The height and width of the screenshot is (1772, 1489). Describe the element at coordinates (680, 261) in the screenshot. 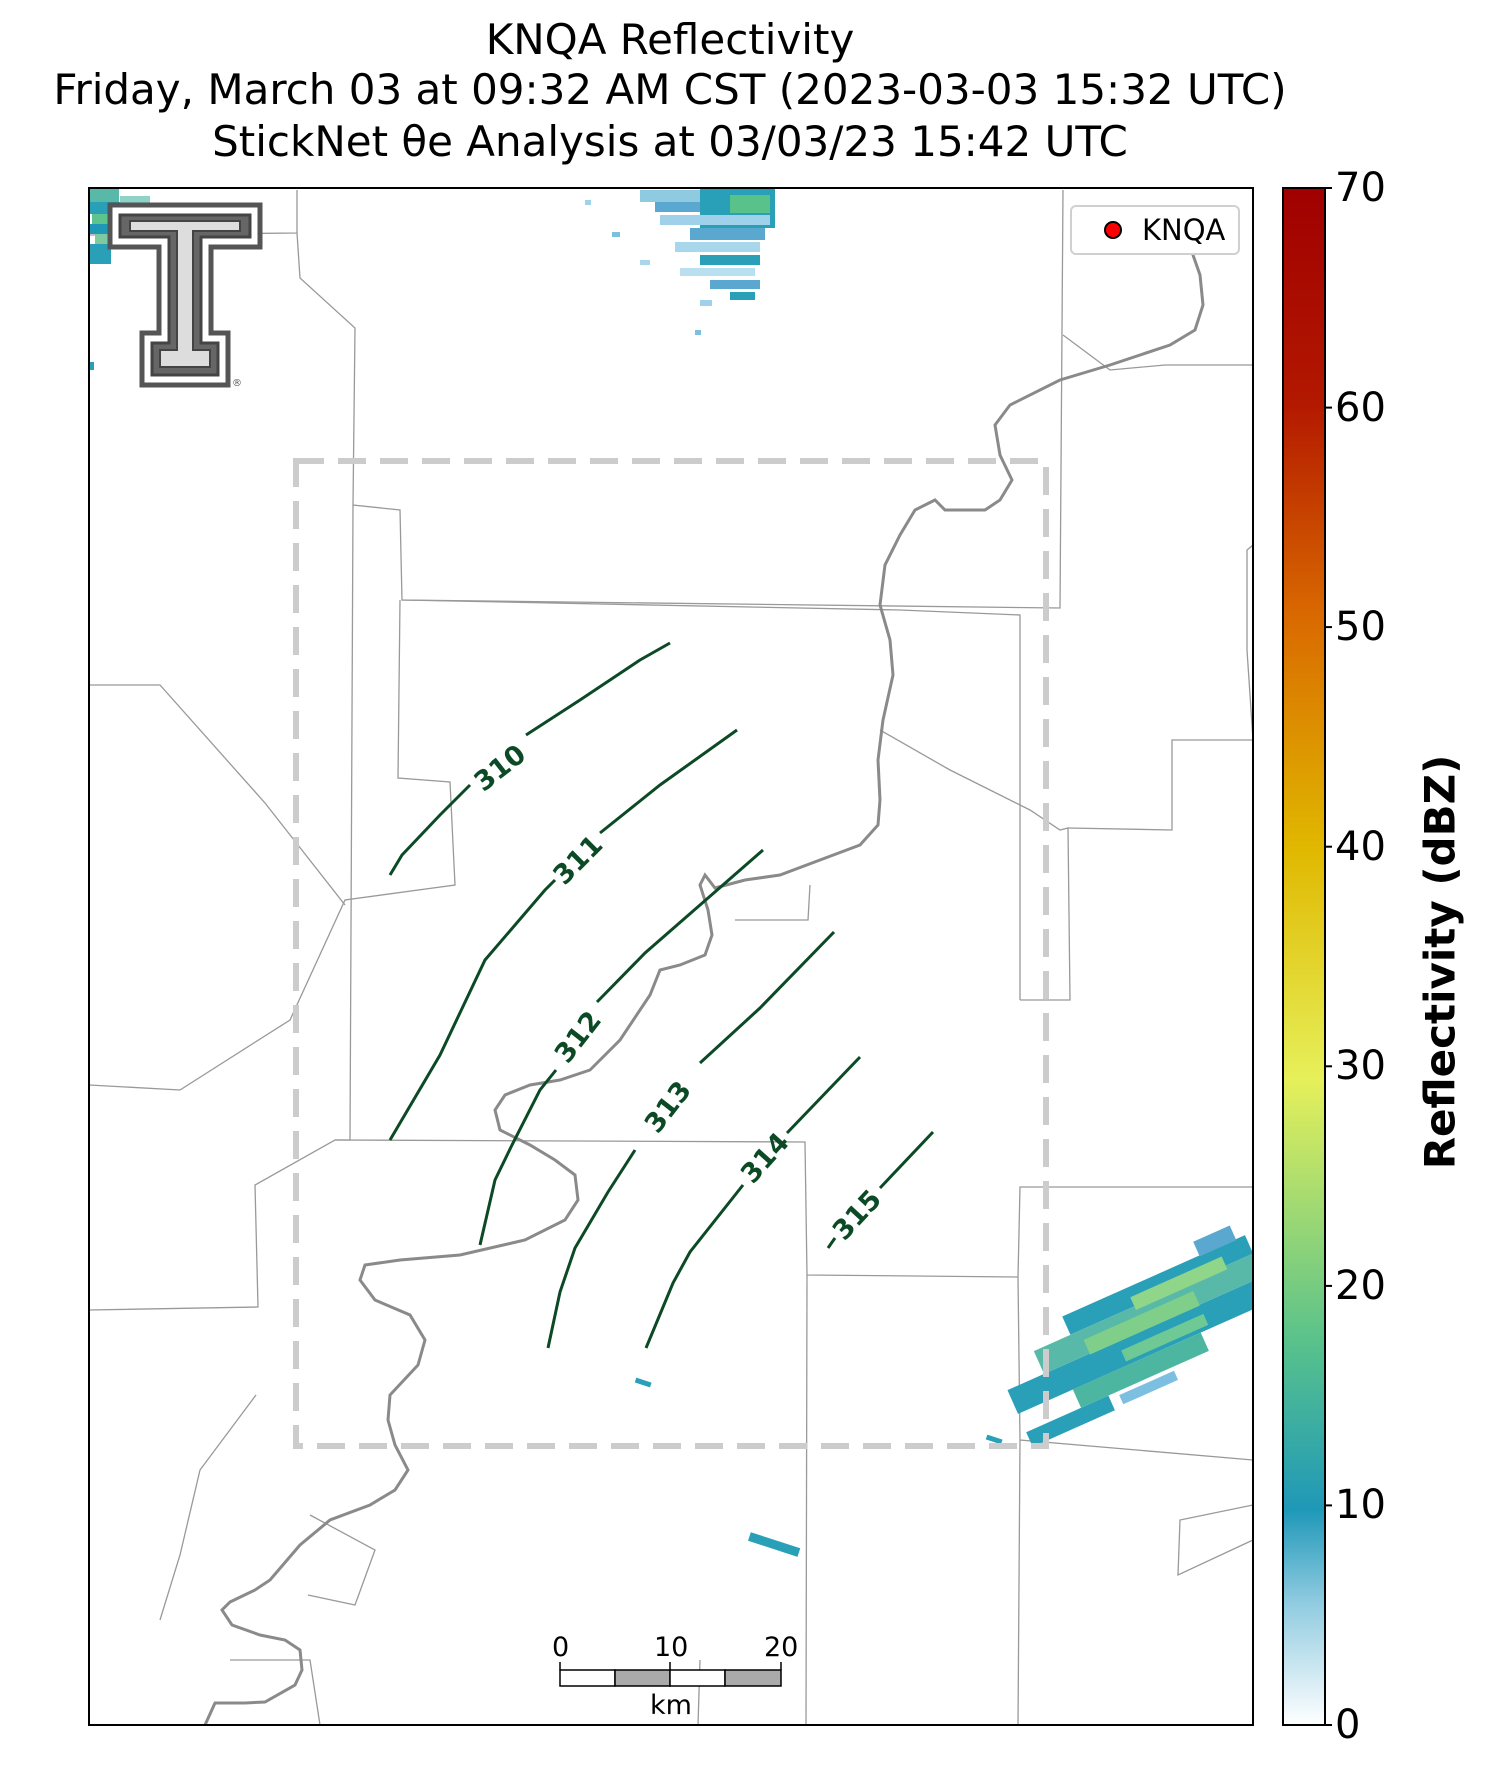

I see `echo-cluster-north` at that location.